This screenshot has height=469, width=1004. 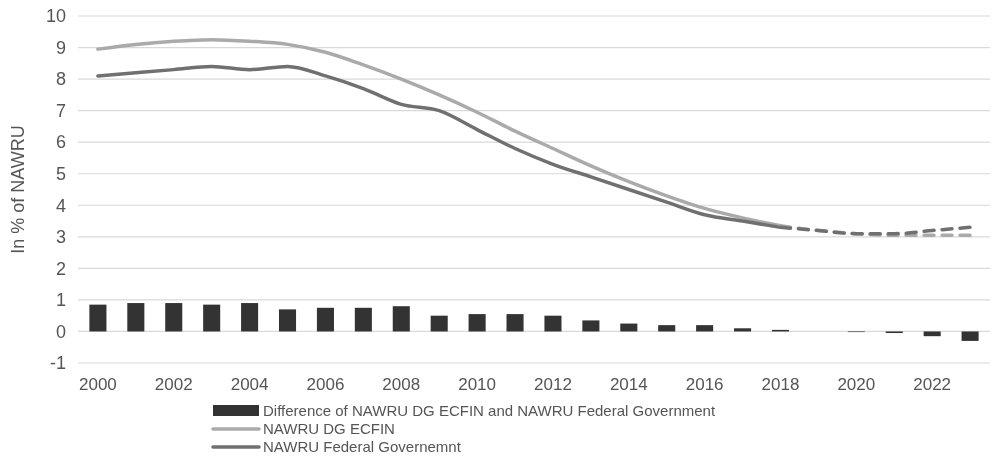 What do you see at coordinates (362, 447) in the screenshot?
I see `legend-label: NAWRU Federal Governemnt` at bounding box center [362, 447].